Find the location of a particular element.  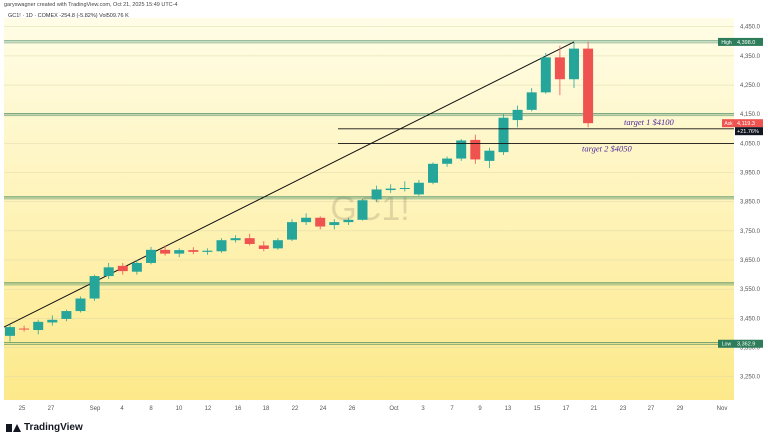

x-tick-label: 22 is located at coordinates (295, 409).